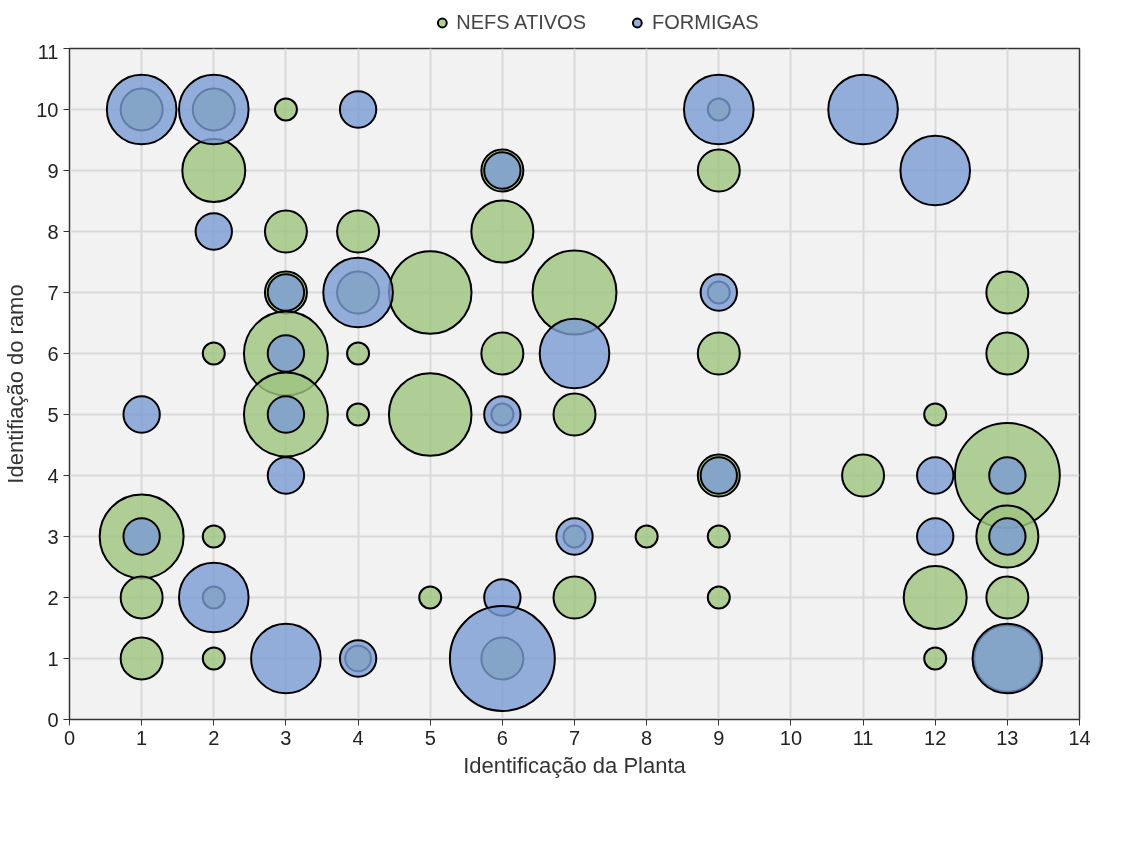 The height and width of the screenshot is (843, 1138). Describe the element at coordinates (53, 658) in the screenshot. I see `y-tick-label: 1` at that location.